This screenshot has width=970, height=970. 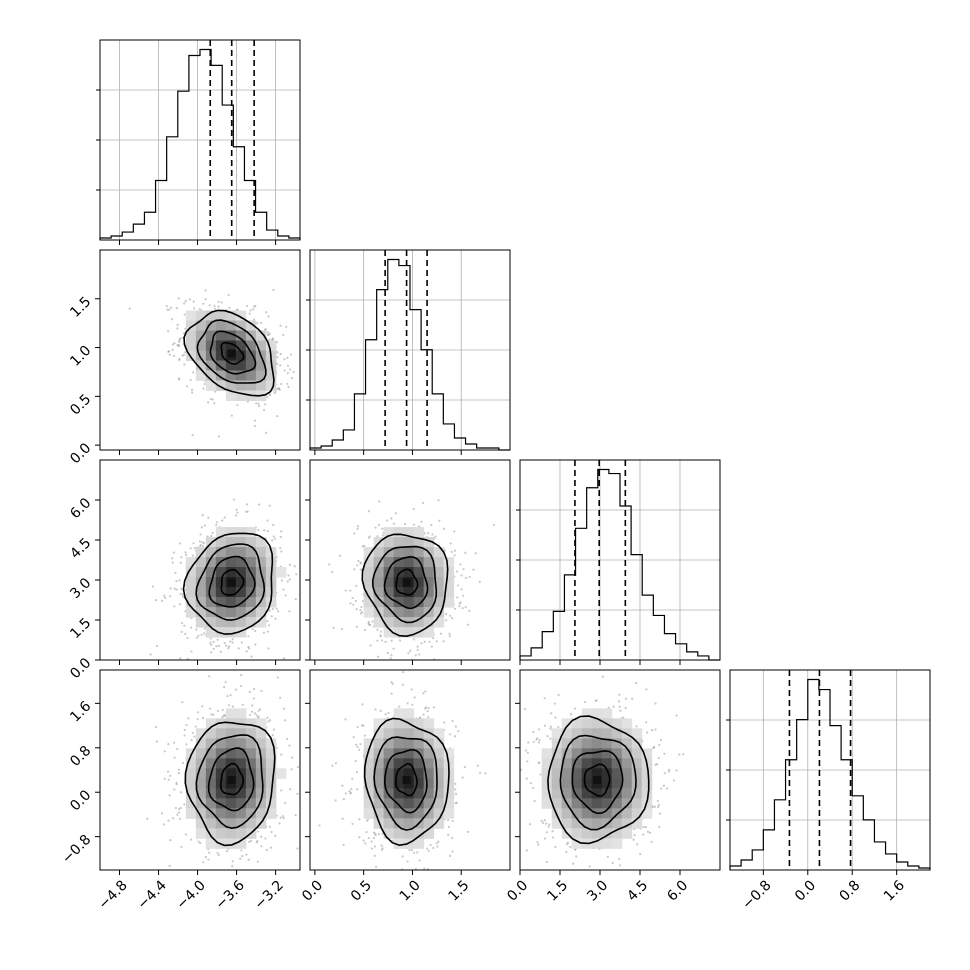 I want to click on contour-line, so click(x=230, y=784).